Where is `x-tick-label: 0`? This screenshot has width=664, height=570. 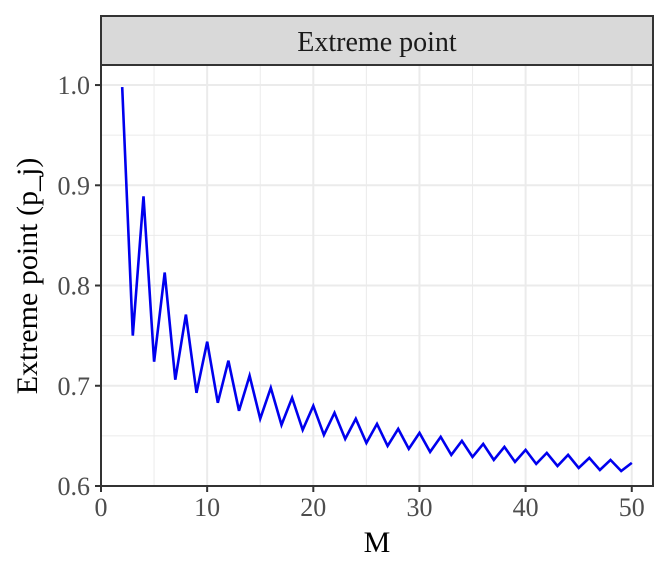 x-tick-label: 0 is located at coordinates (101, 507).